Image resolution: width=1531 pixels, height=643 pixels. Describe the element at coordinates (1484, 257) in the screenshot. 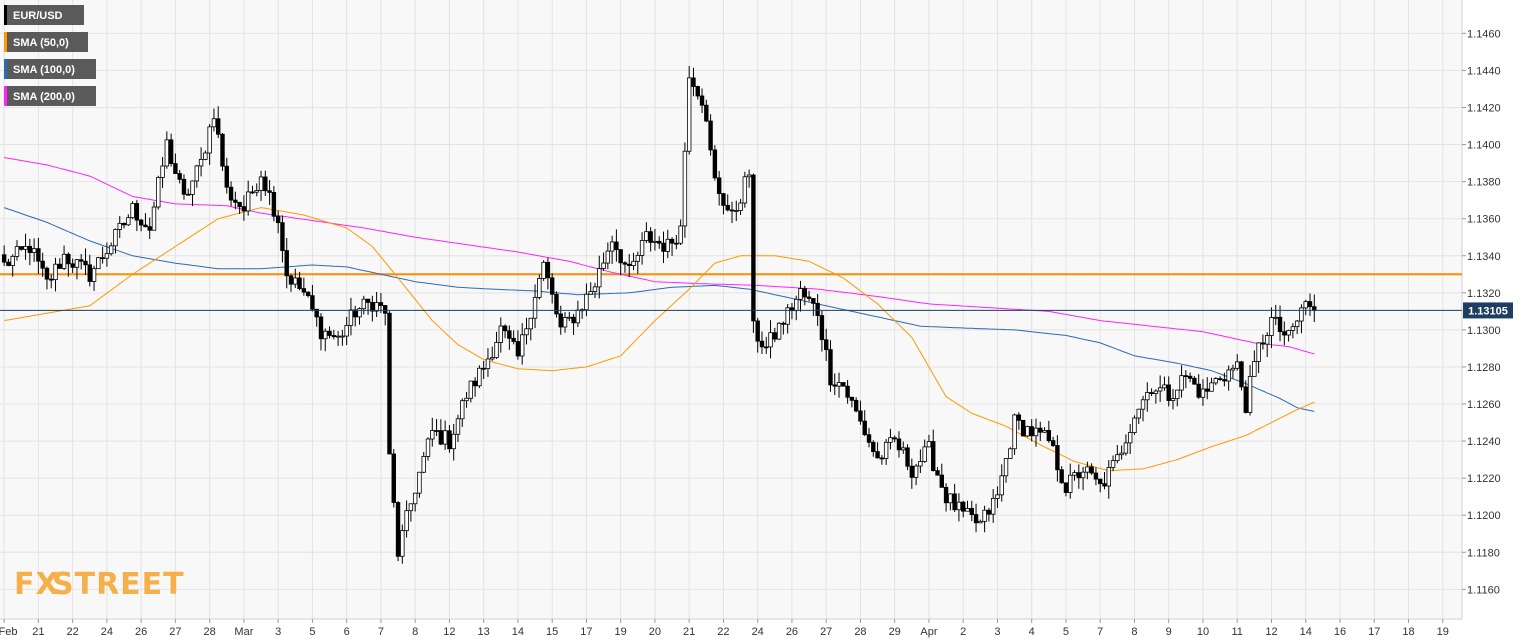

I see `y-tick-label: 1.1340` at that location.